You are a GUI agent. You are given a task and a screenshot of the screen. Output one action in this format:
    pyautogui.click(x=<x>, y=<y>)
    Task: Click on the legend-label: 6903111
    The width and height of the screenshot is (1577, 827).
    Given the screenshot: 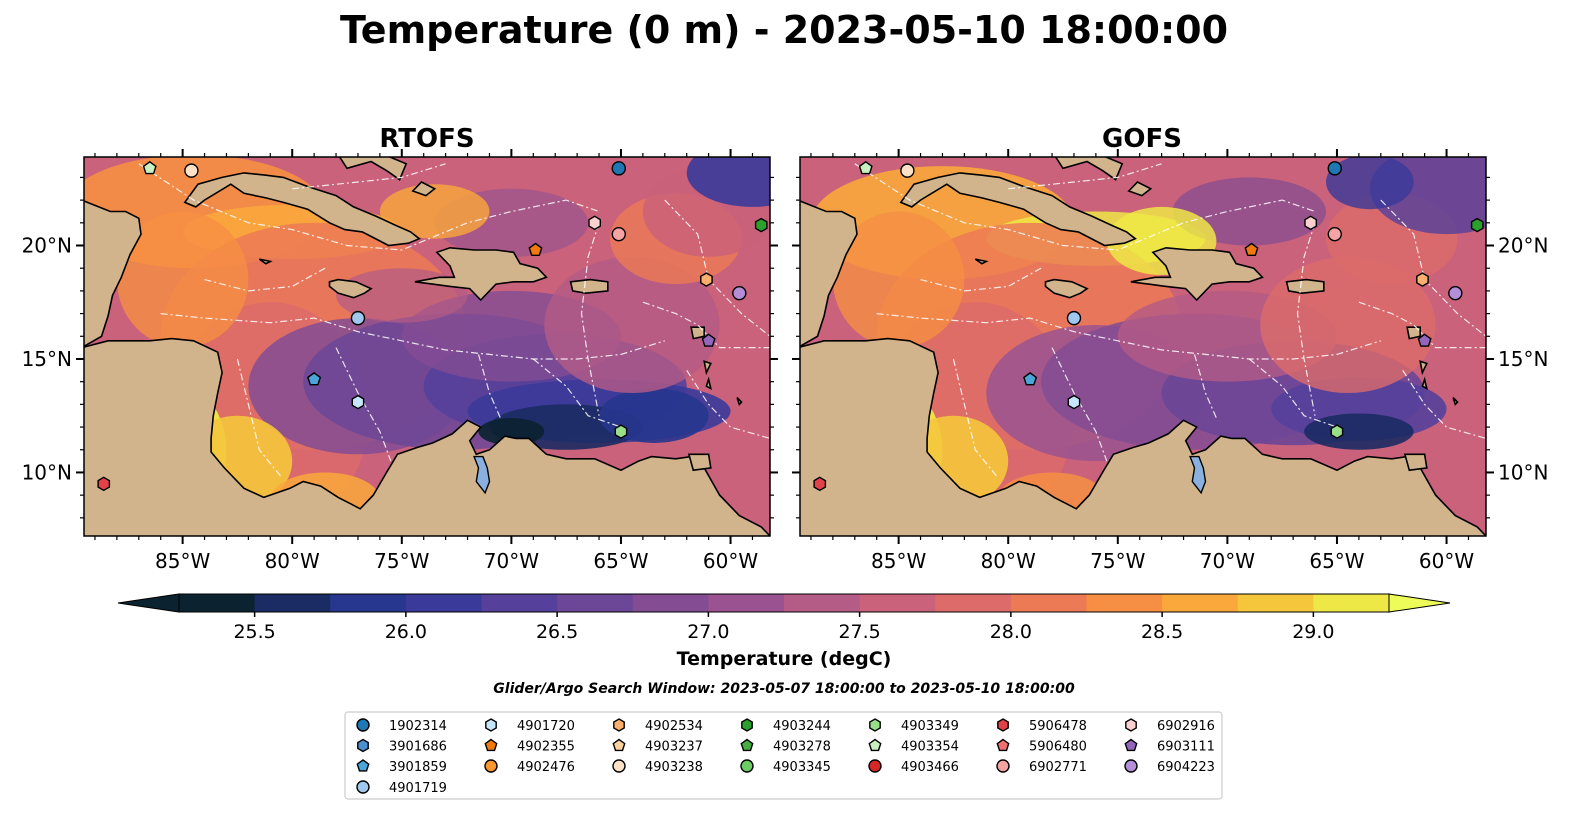 What is the action you would take?
    pyautogui.click(x=1186, y=747)
    